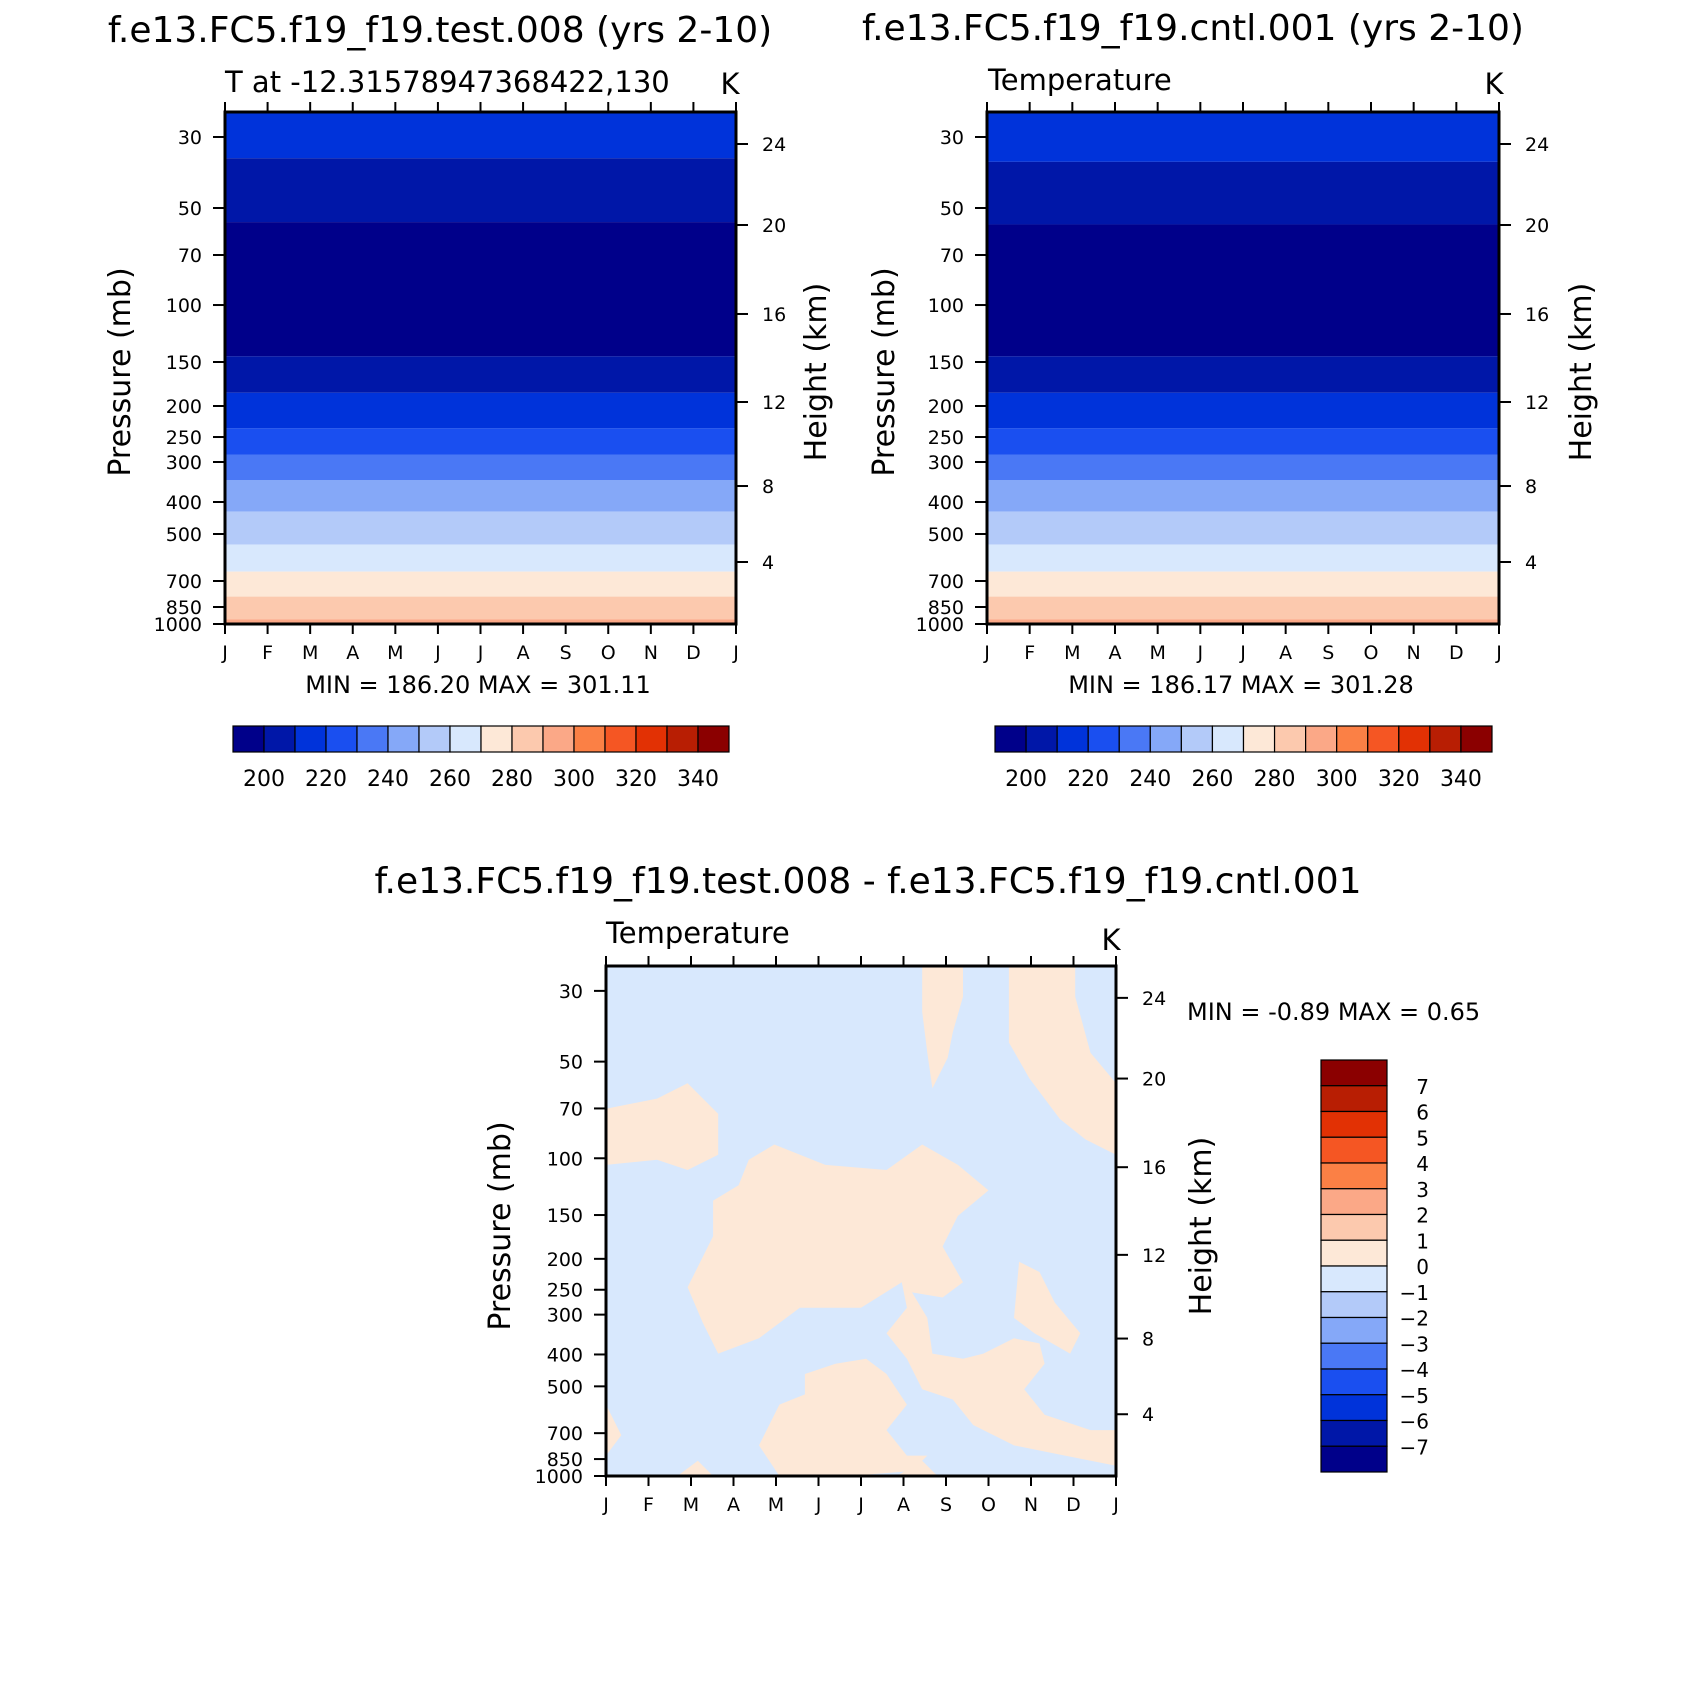 Image resolution: width=1708 pixels, height=1705 pixels. What do you see at coordinates (1026, 779) in the screenshot?
I see `colorbar-label: 200` at bounding box center [1026, 779].